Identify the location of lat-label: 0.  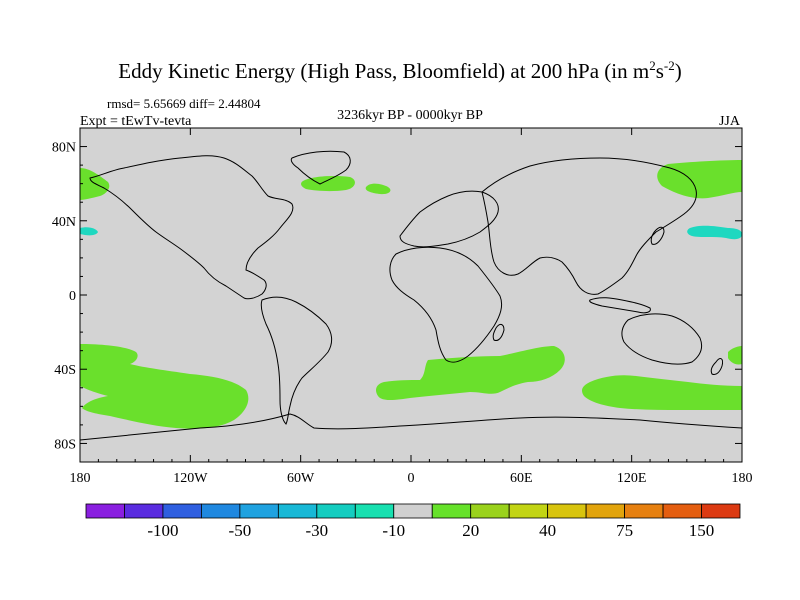
(72, 296).